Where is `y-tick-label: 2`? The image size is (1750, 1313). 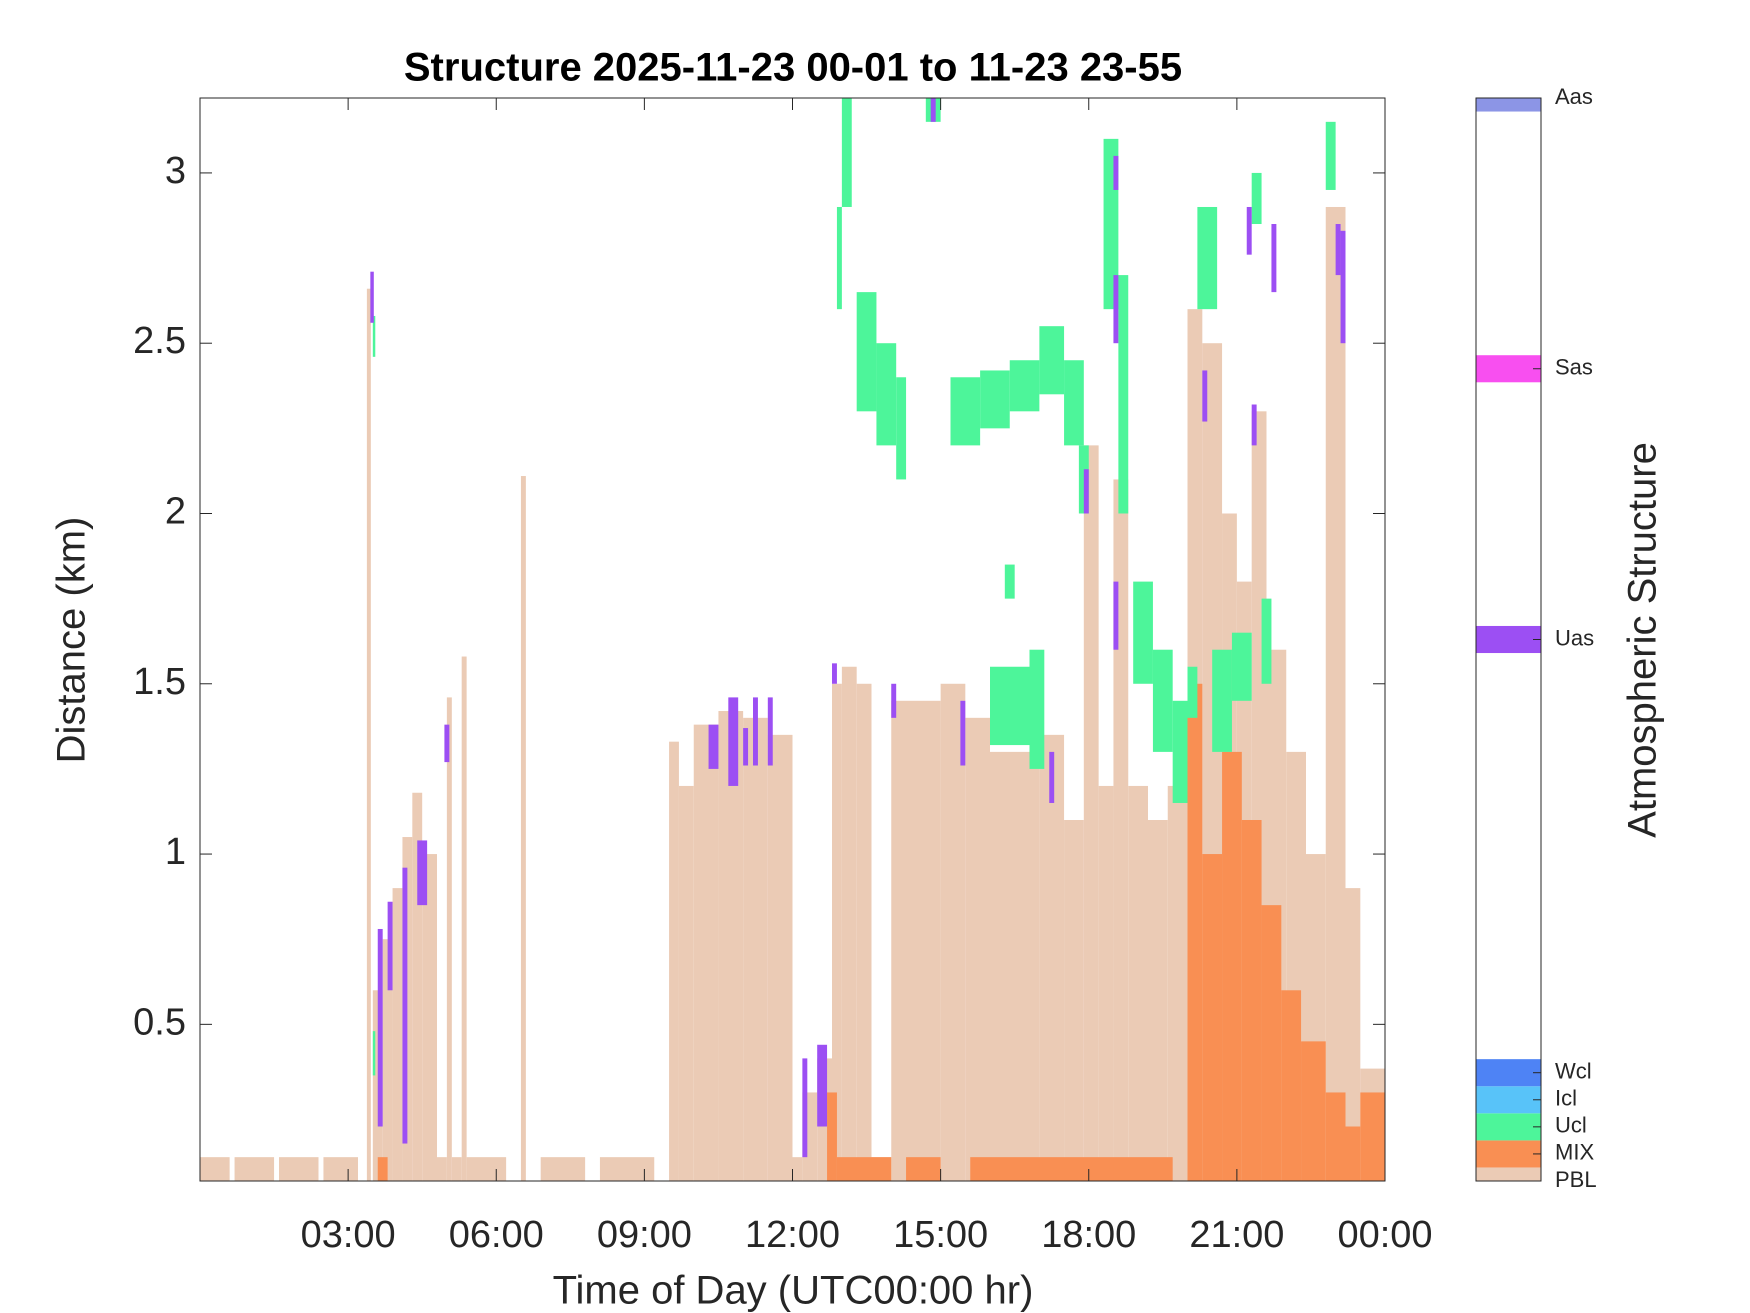 y-tick-label: 2 is located at coordinates (175, 512).